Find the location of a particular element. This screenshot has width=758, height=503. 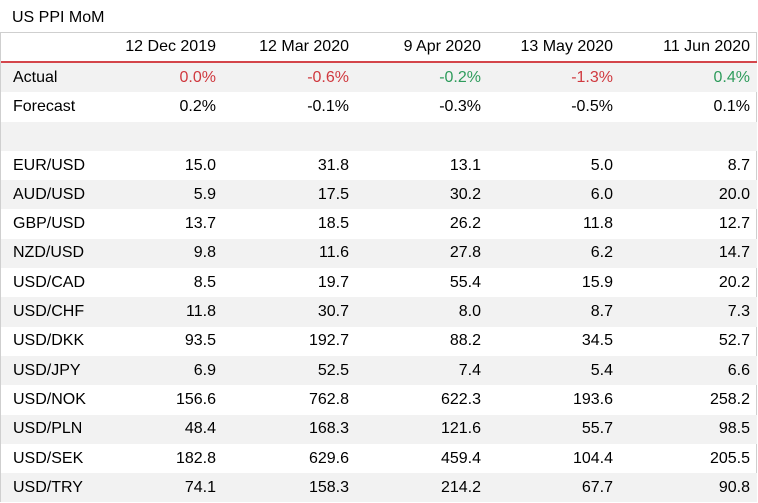

table-cell: -1.3% is located at coordinates (554, 77).